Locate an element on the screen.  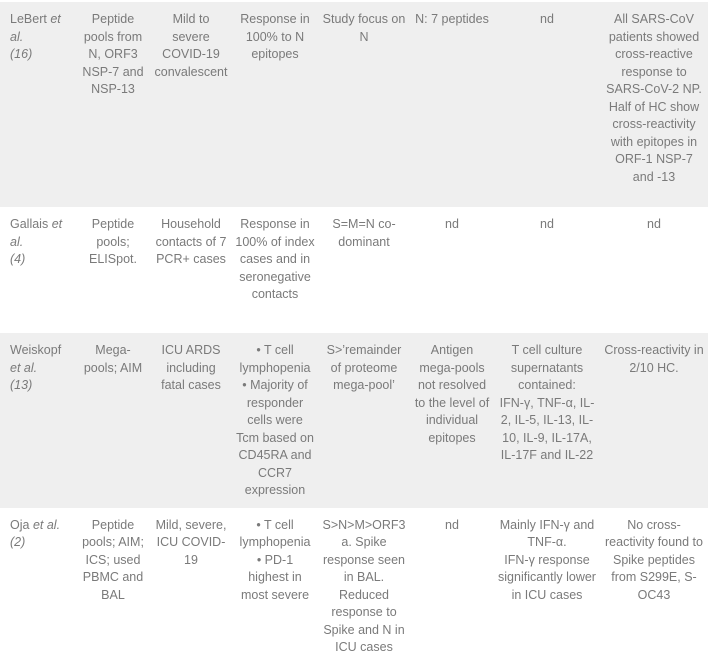
immunodominance-cell: Study focus on N is located at coordinates (364, 28).